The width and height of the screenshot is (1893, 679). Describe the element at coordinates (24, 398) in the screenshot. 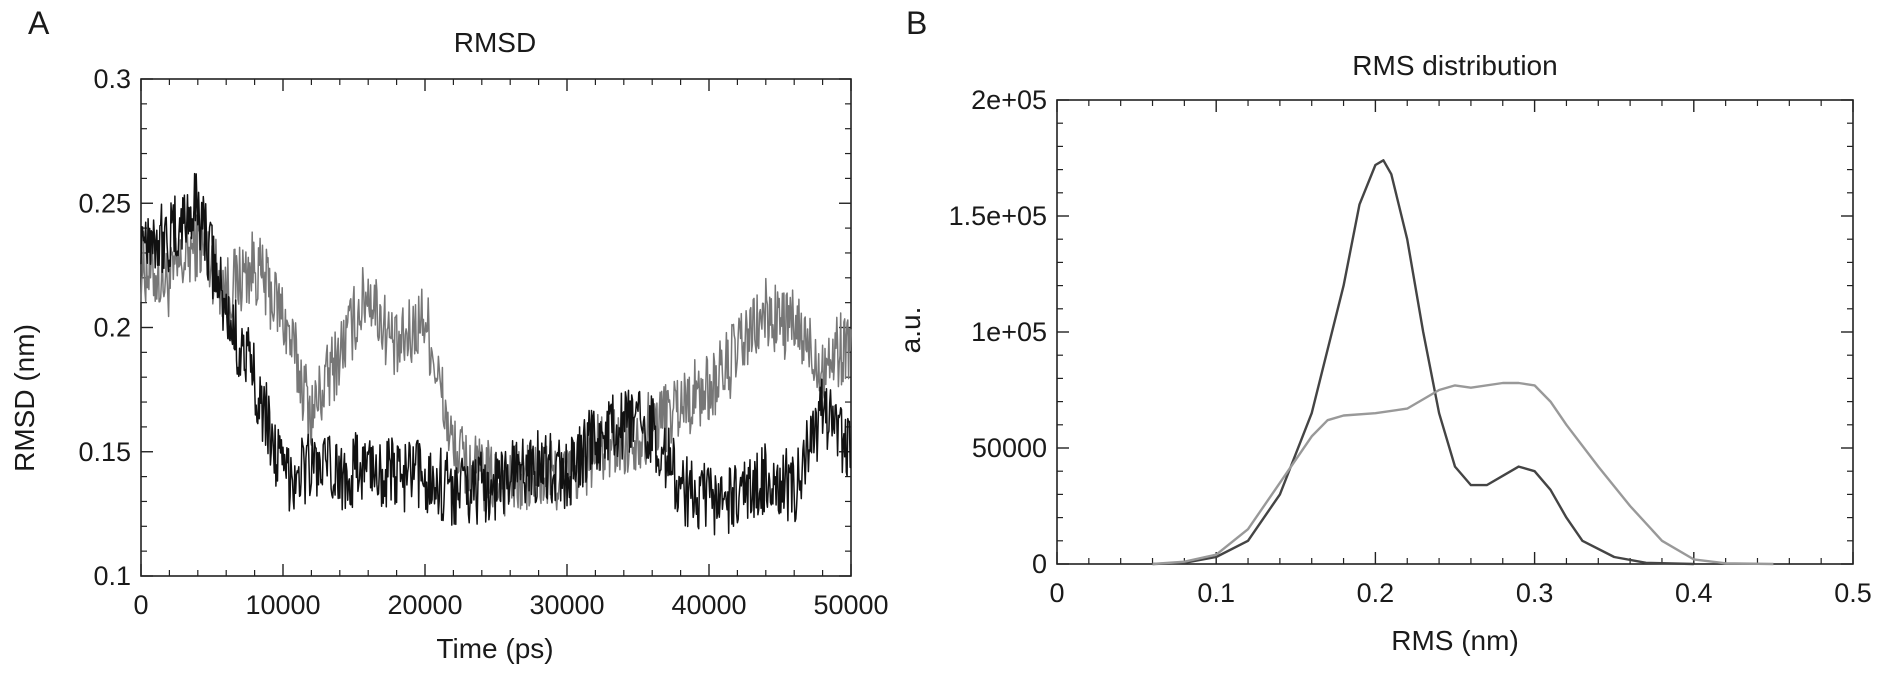

I see `y-axis-label: RMSD (nm)` at that location.